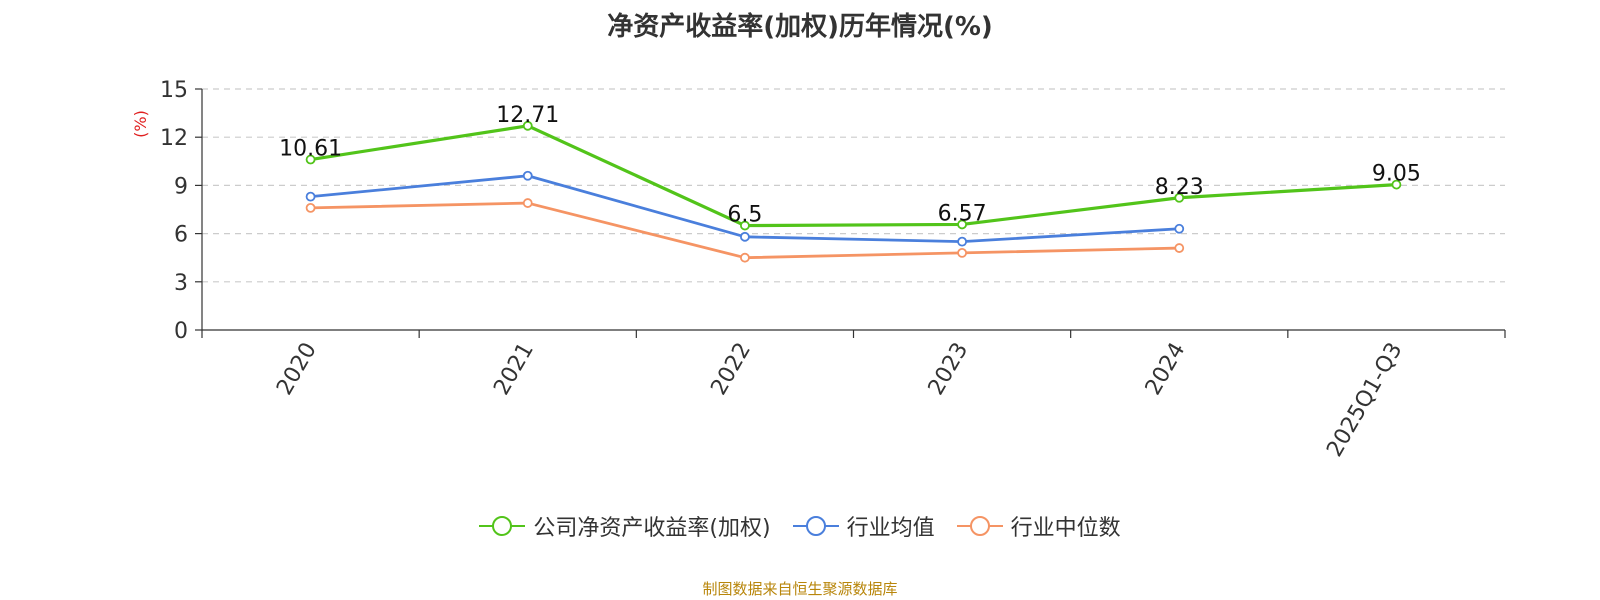 The height and width of the screenshot is (600, 1600). I want to click on y-tick-label: 6, so click(181, 235).